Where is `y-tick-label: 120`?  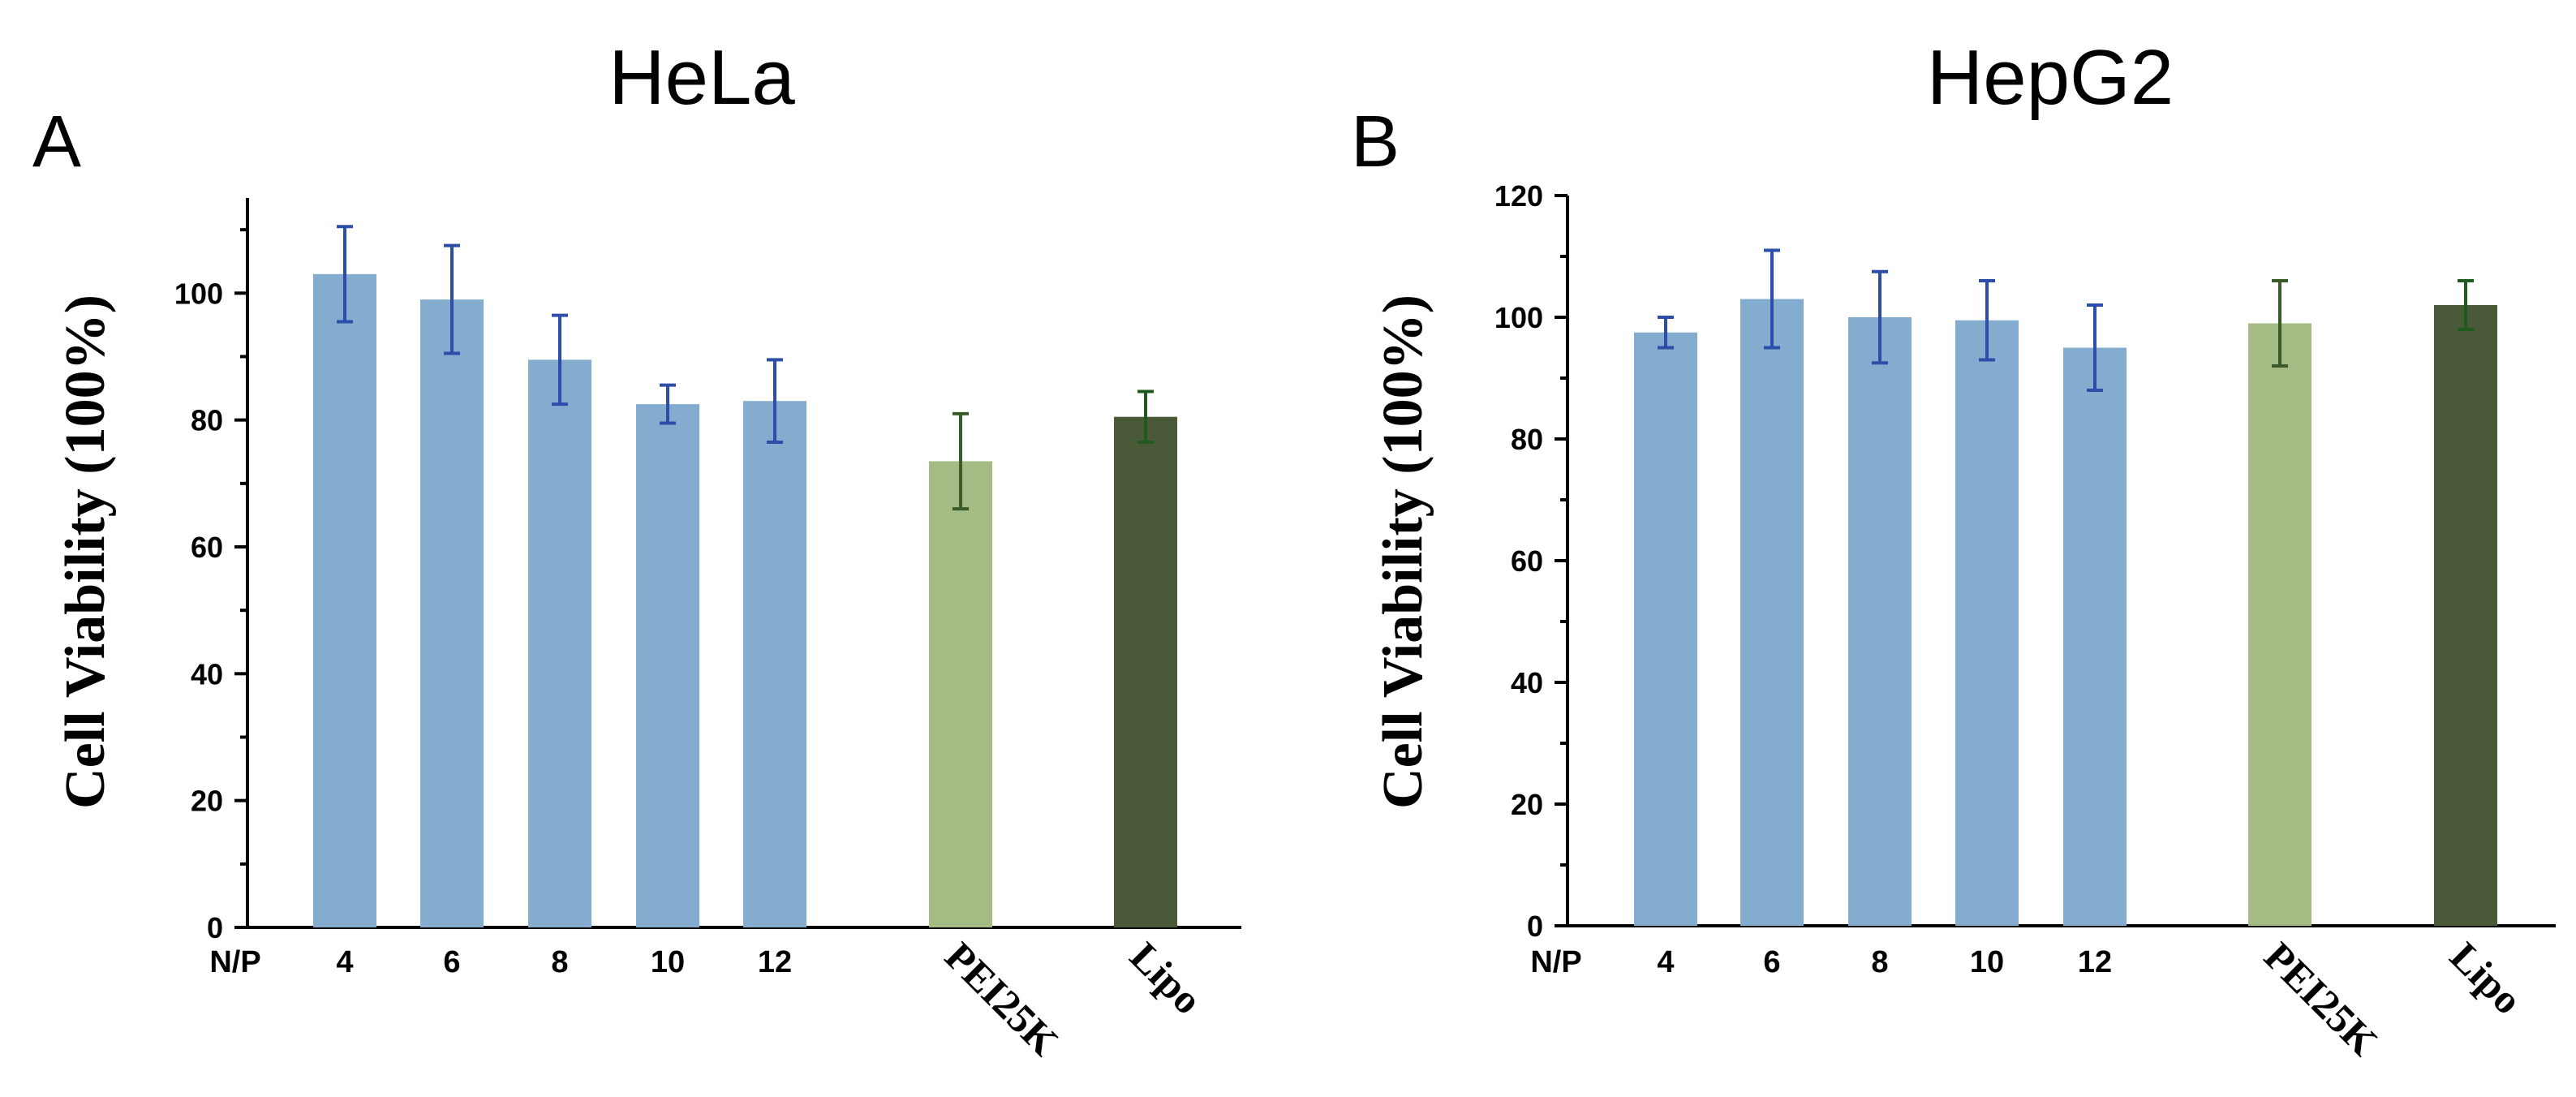
y-tick-label: 120 is located at coordinates (1518, 196).